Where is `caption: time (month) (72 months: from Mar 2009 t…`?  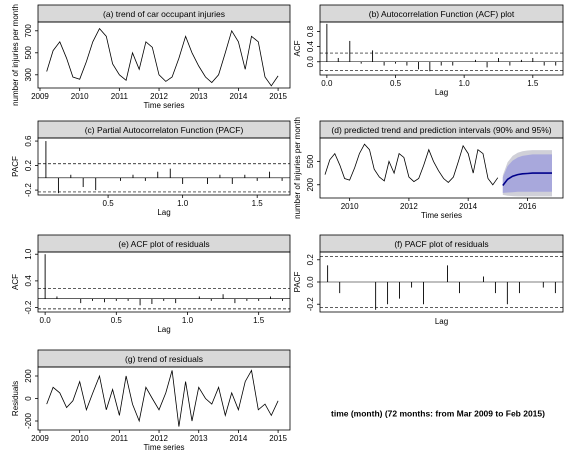 caption: time (month) (72 months: from Mar 2009 t… is located at coordinates (438, 413).